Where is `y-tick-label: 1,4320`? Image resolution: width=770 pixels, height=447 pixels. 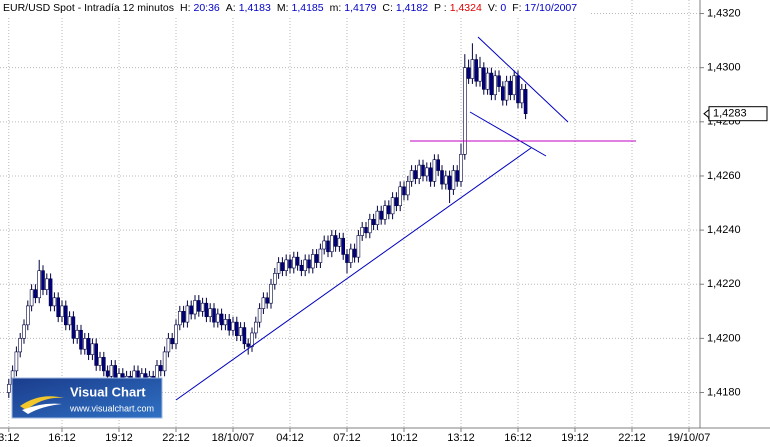 y-tick-label: 1,4320 is located at coordinates (724, 13).